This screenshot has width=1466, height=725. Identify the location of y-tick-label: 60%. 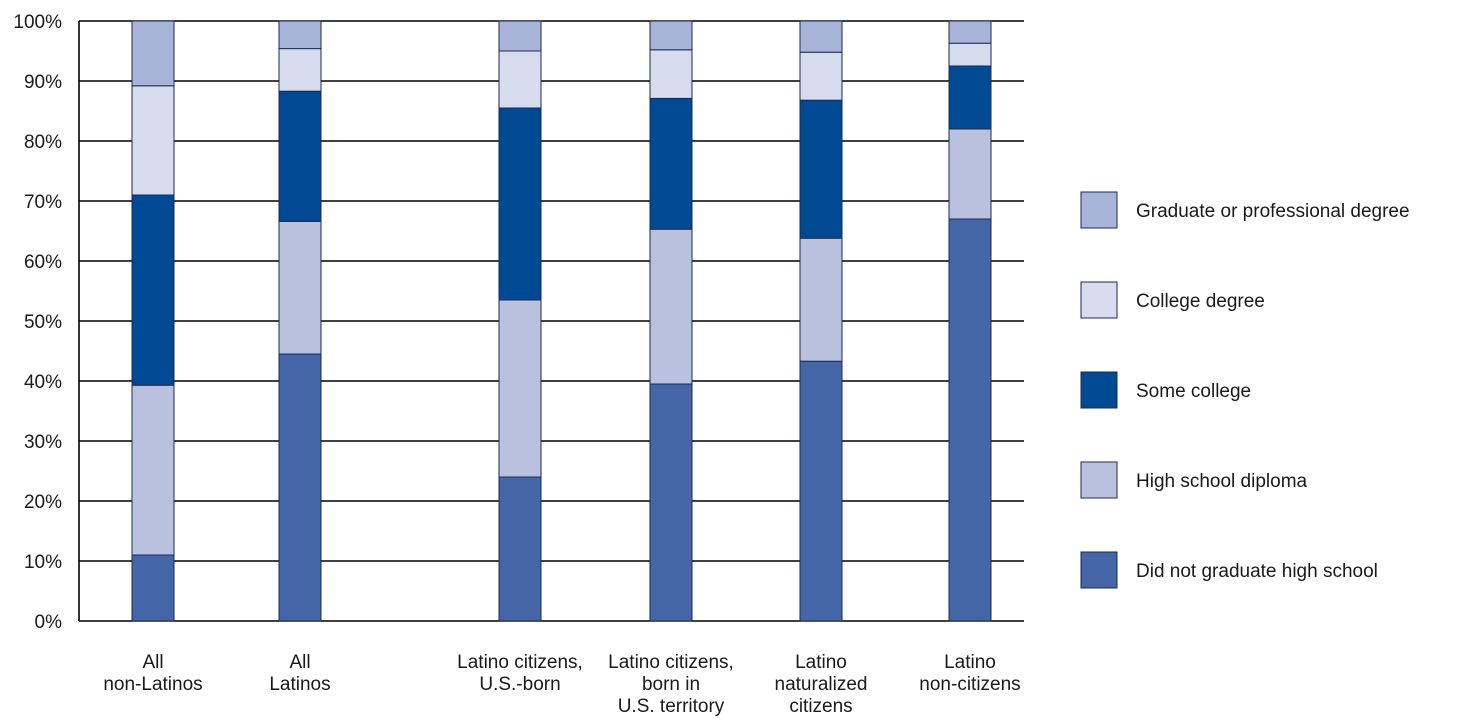
(43, 262).